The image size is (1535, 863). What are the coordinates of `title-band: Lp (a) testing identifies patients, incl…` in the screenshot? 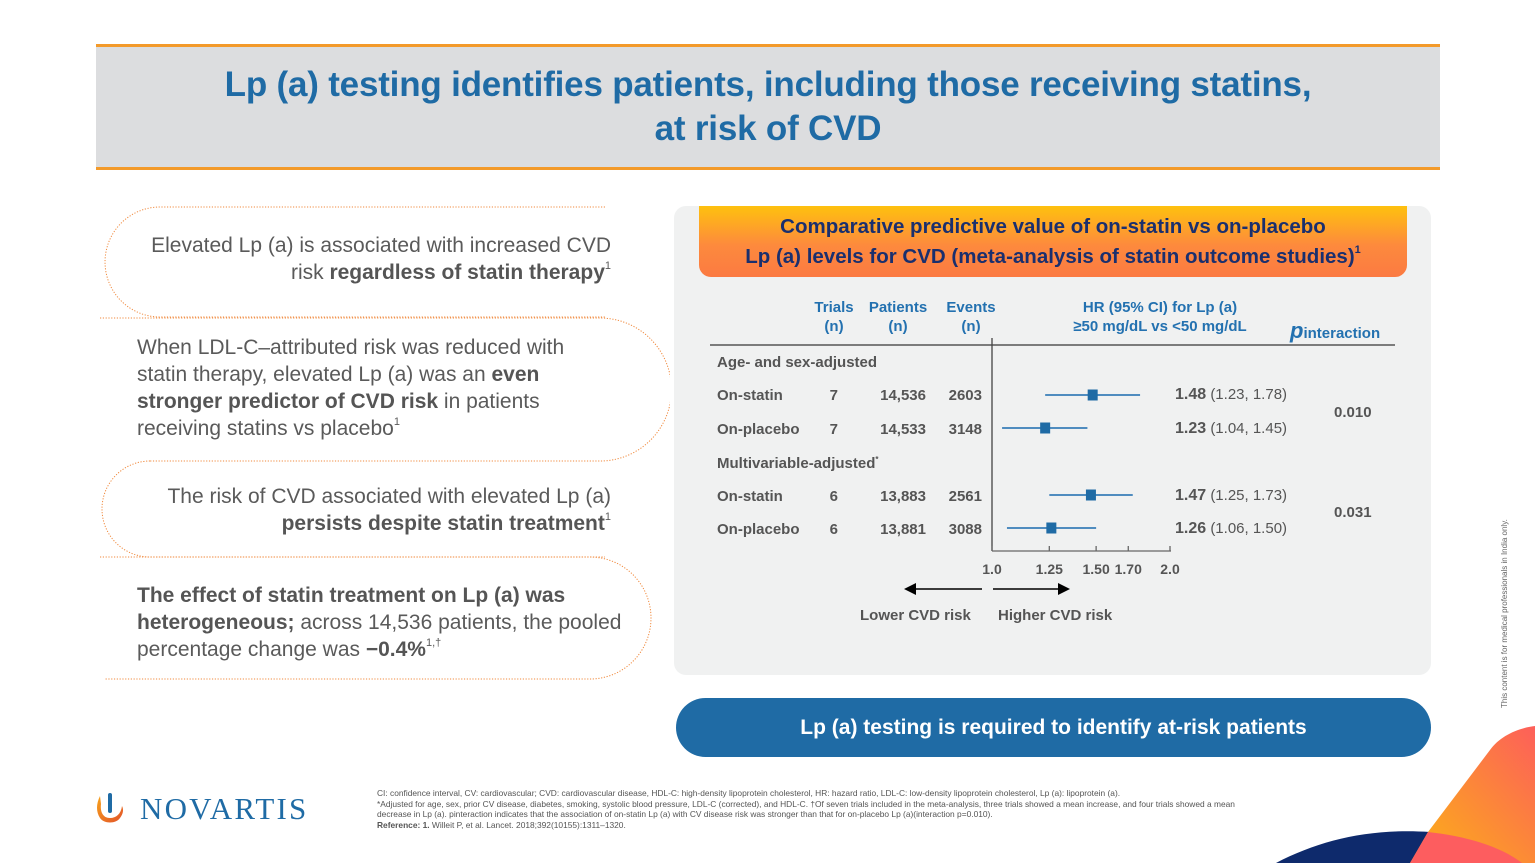 It's located at (768, 107).